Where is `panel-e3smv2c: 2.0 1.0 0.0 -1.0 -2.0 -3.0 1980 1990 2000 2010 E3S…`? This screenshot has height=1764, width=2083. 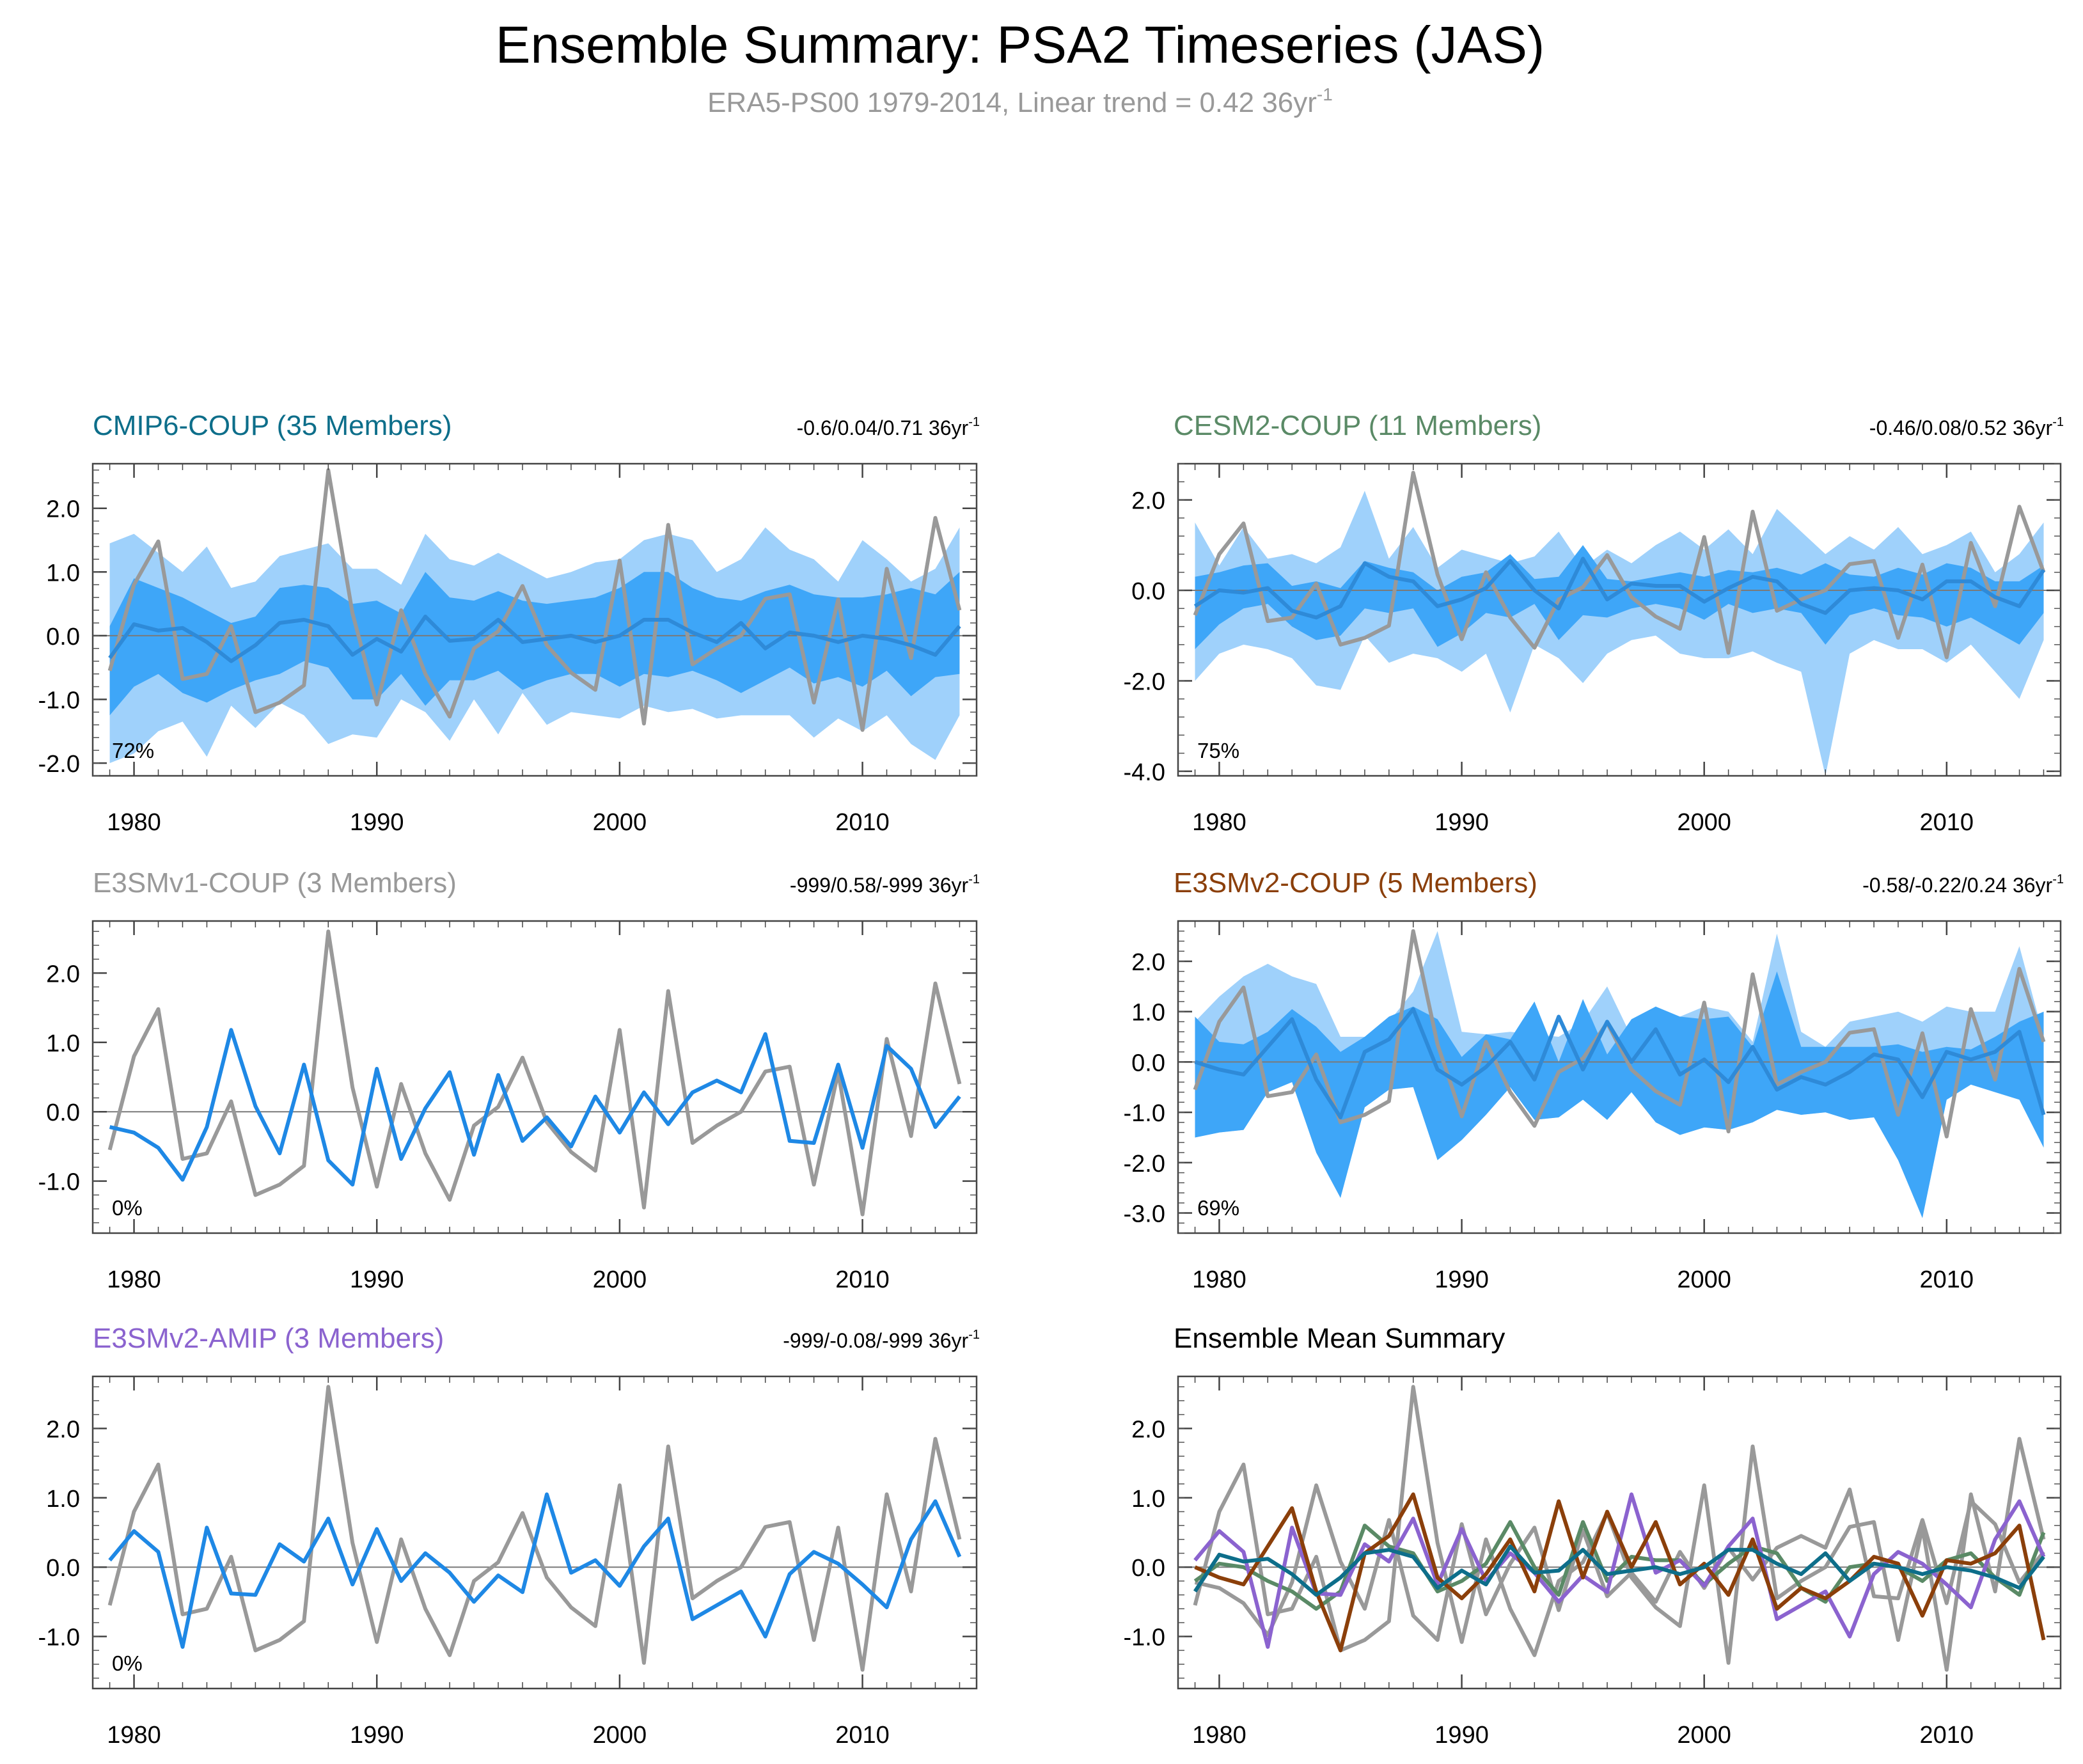
panel-e3smv2c: 2.0 1.0 0.0 -1.0 -2.0 -3.0 1980 1990 2000 2010 E3S… is located at coordinates (1594, 1080).